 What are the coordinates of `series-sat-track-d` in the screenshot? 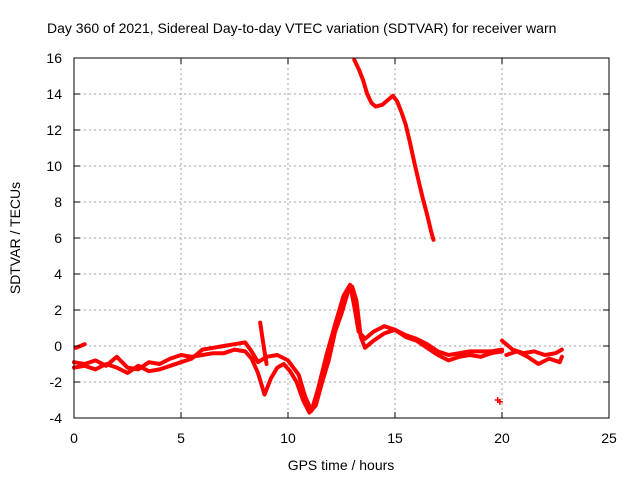 It's located at (263, 343).